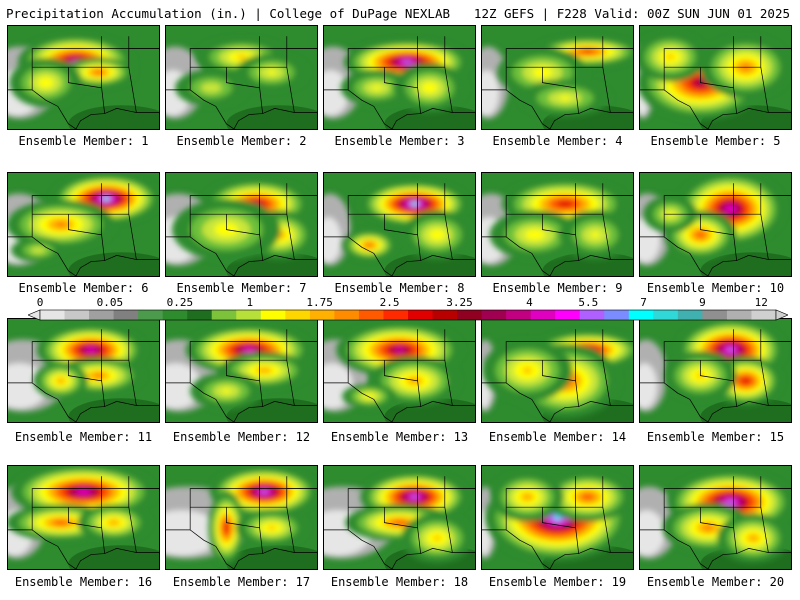  Describe the element at coordinates (241, 437) in the screenshot. I see `ensemble-member-label: Ensemble Member: 12` at that location.